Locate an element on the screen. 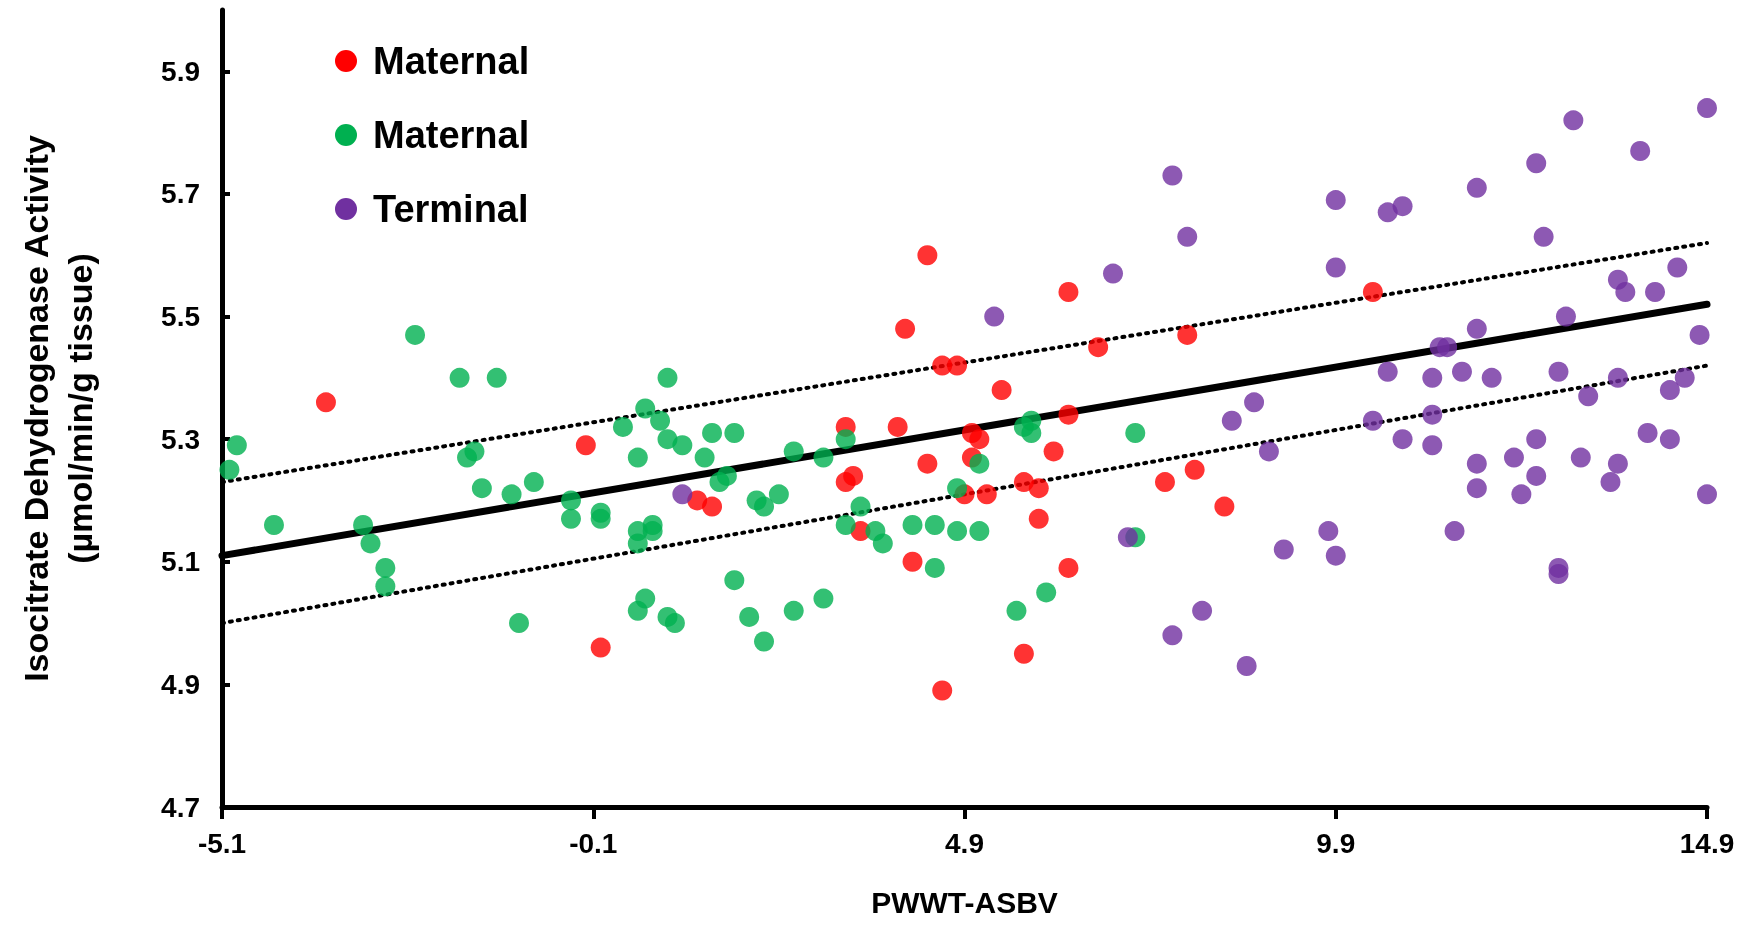  y-tick-label: 4.7 is located at coordinates (180, 807).